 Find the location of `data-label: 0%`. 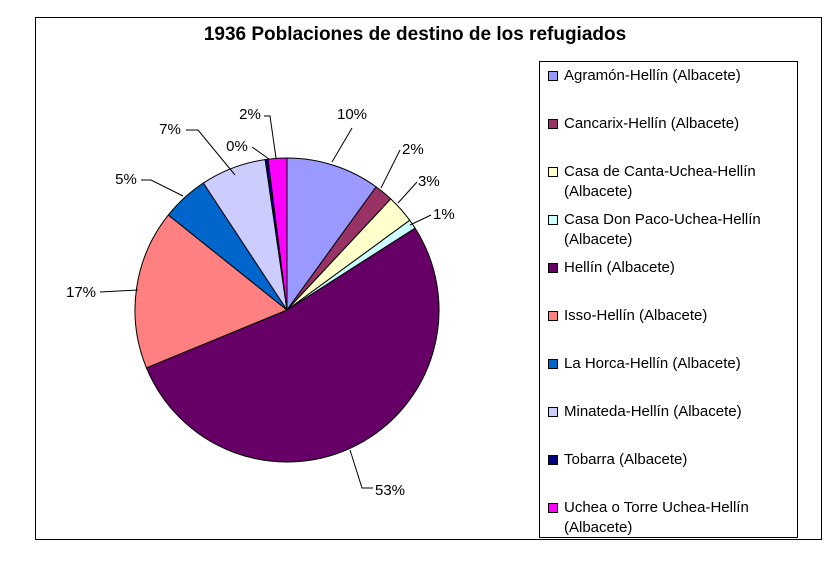

data-label: 0% is located at coordinates (237, 146).